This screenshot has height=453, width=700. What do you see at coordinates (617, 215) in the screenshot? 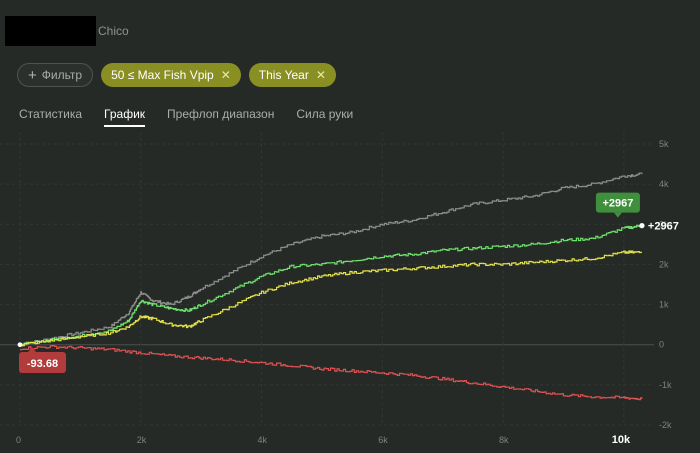
I see `end-badge-pointer` at bounding box center [617, 215].